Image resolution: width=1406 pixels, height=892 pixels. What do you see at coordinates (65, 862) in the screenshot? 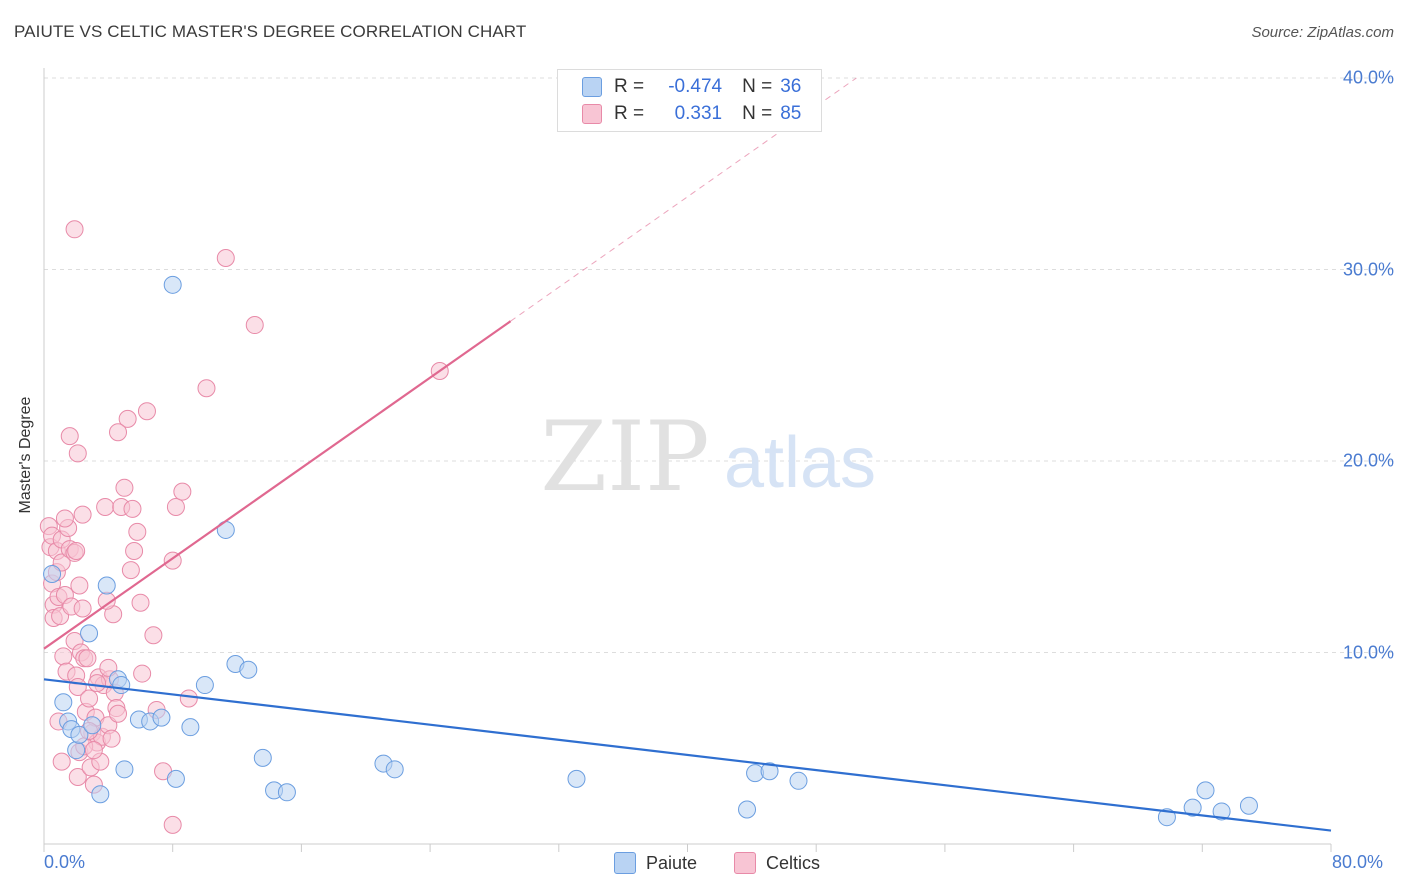
I see `x-tick-min: 0.0%` at bounding box center [65, 862].